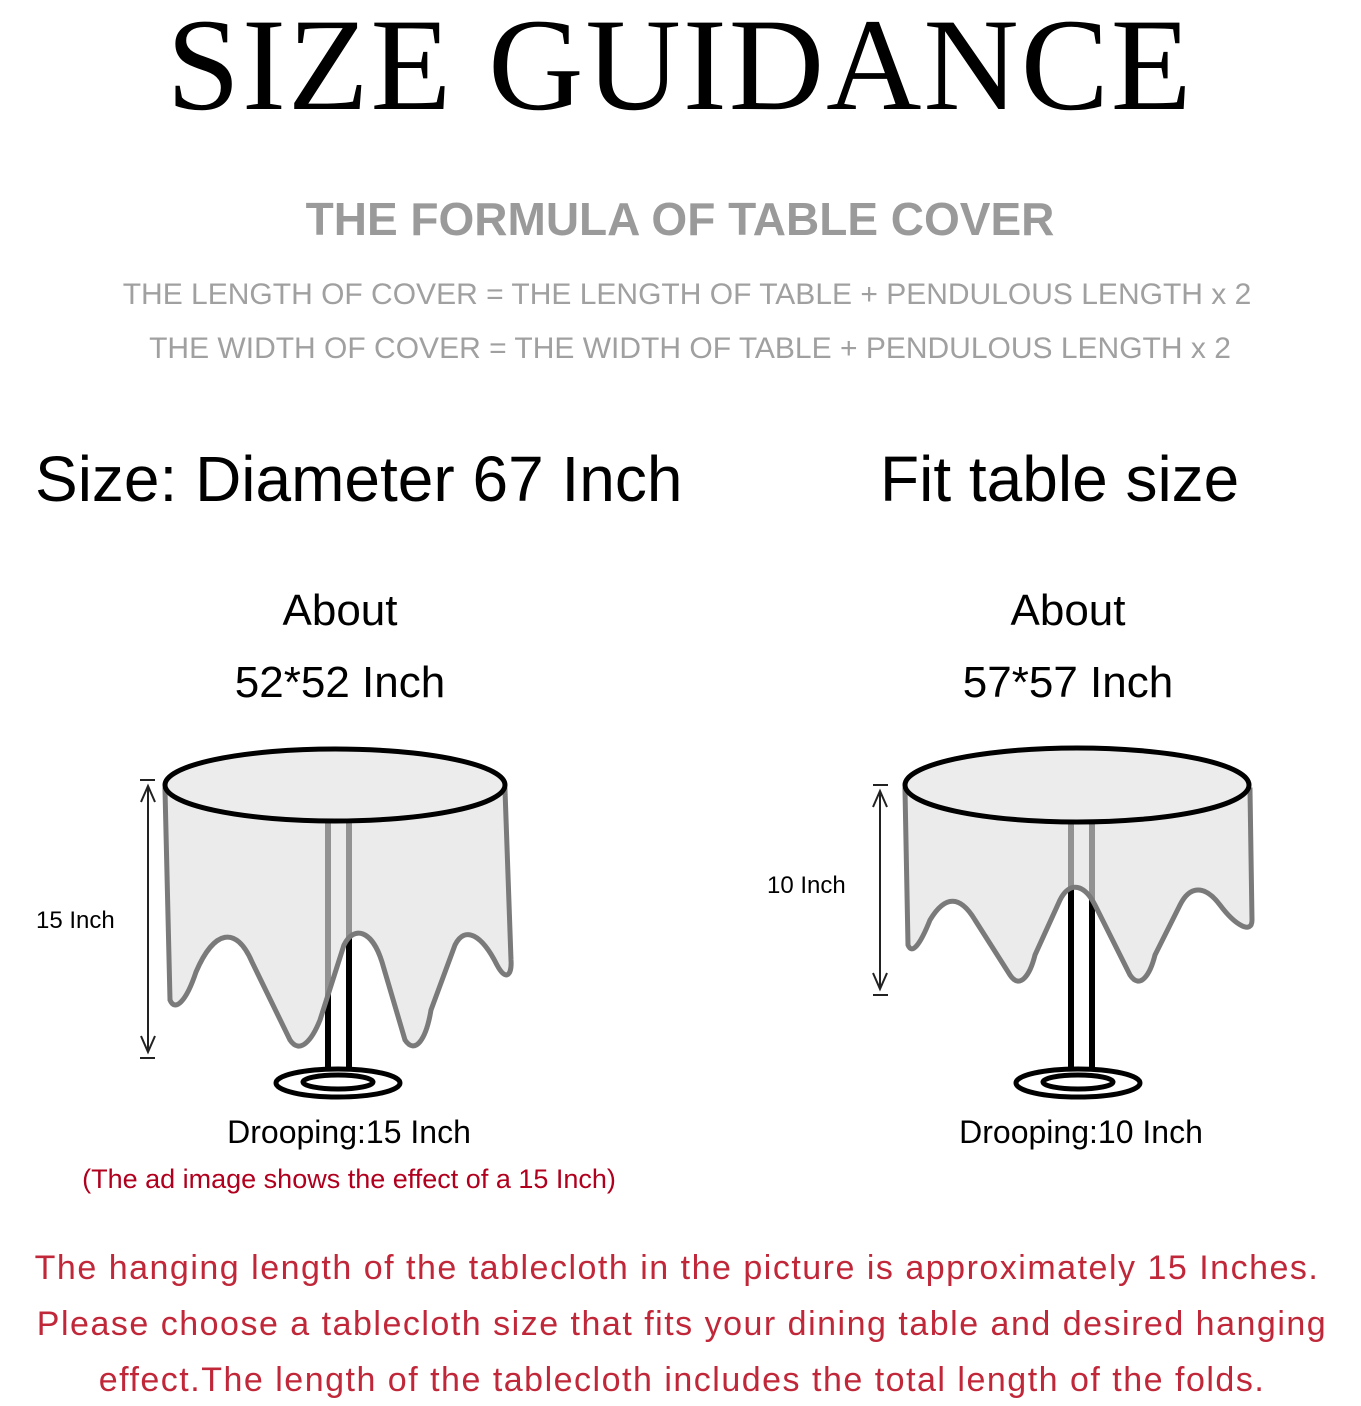  Describe the element at coordinates (148, 919) in the screenshot. I see `left-dimension-arrow` at that location.